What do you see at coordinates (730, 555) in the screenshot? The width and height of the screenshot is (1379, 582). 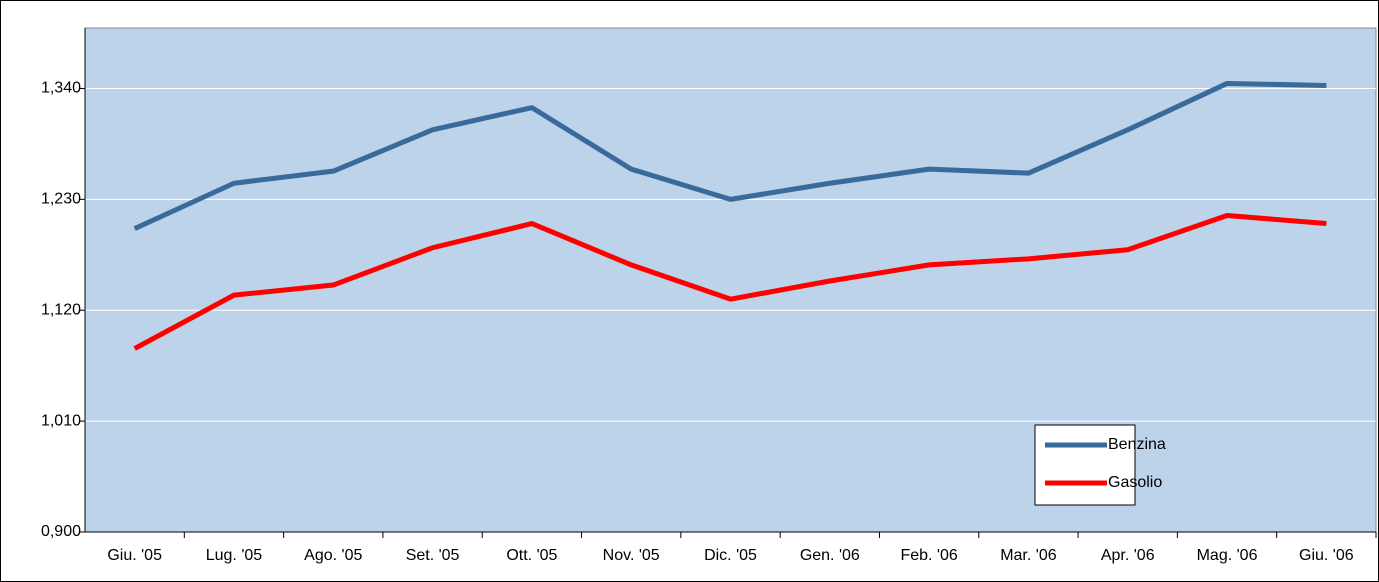 I see `x-tick-label: Dic. '05` at bounding box center [730, 555].